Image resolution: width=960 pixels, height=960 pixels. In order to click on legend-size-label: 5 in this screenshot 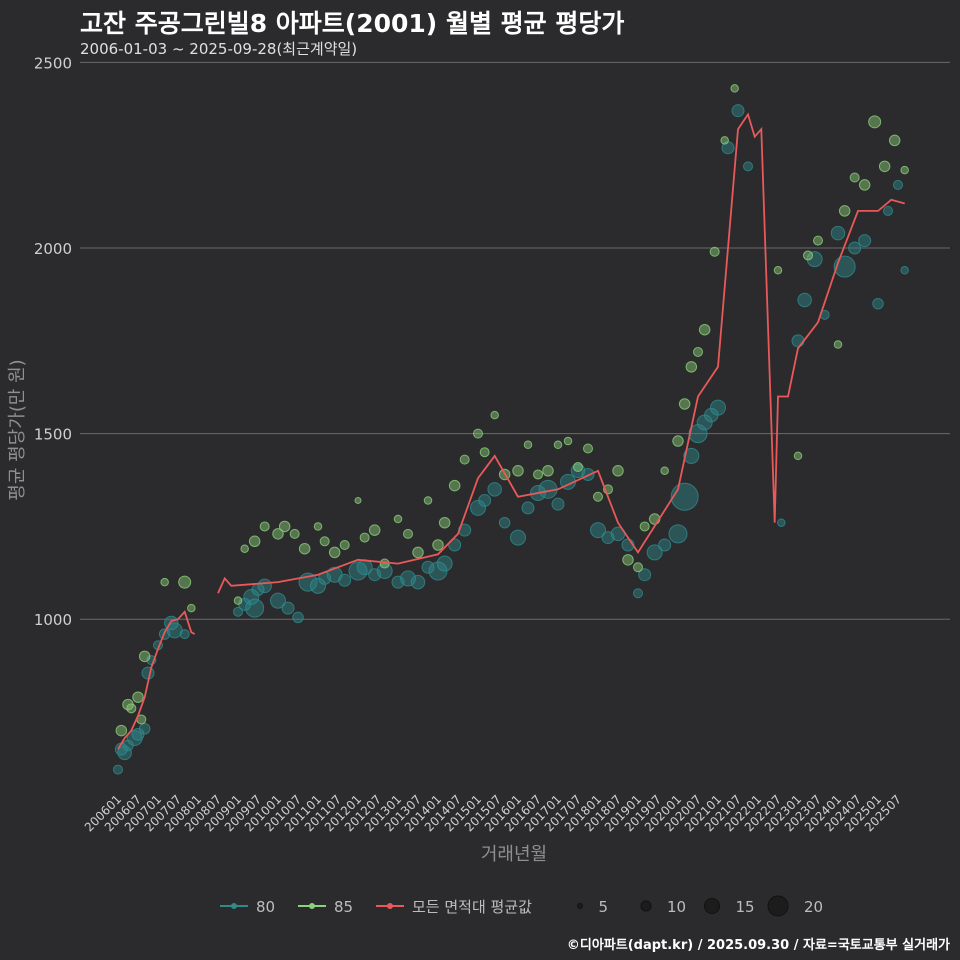, I will do `click(604, 907)`.